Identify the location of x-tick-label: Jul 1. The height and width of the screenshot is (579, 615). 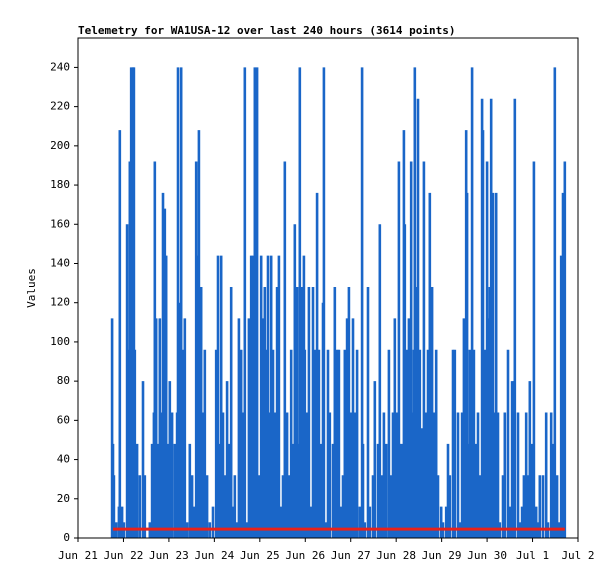
(532, 555).